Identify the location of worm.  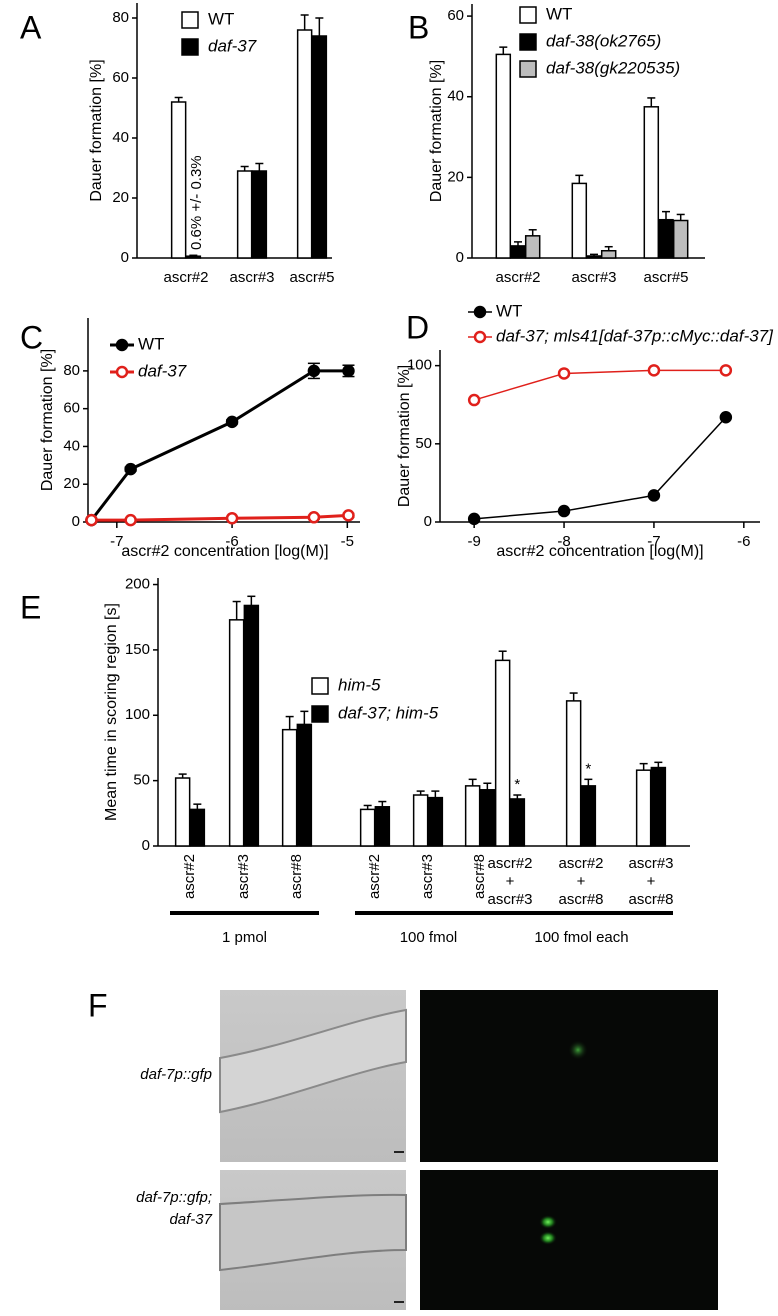
(313, 1061).